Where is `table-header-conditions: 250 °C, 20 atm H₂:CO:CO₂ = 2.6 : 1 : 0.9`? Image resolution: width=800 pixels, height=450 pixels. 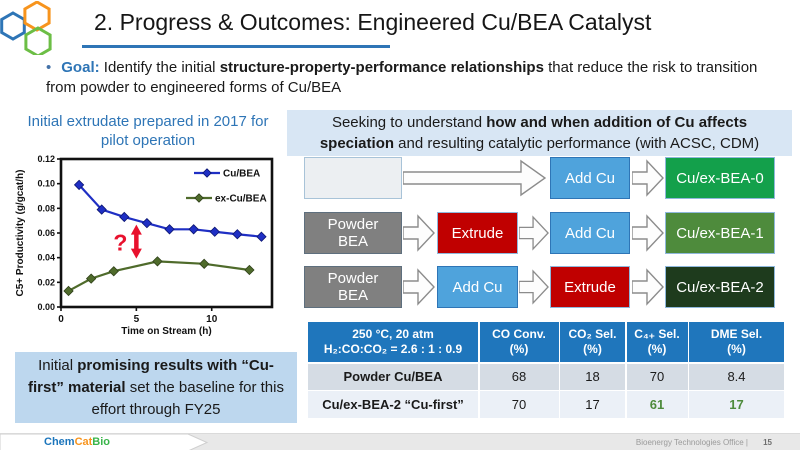 table-header-conditions: 250 °C, 20 atm H₂:CO:CO₂ = 2.6 : 1 : 0.9 is located at coordinates (393, 342).